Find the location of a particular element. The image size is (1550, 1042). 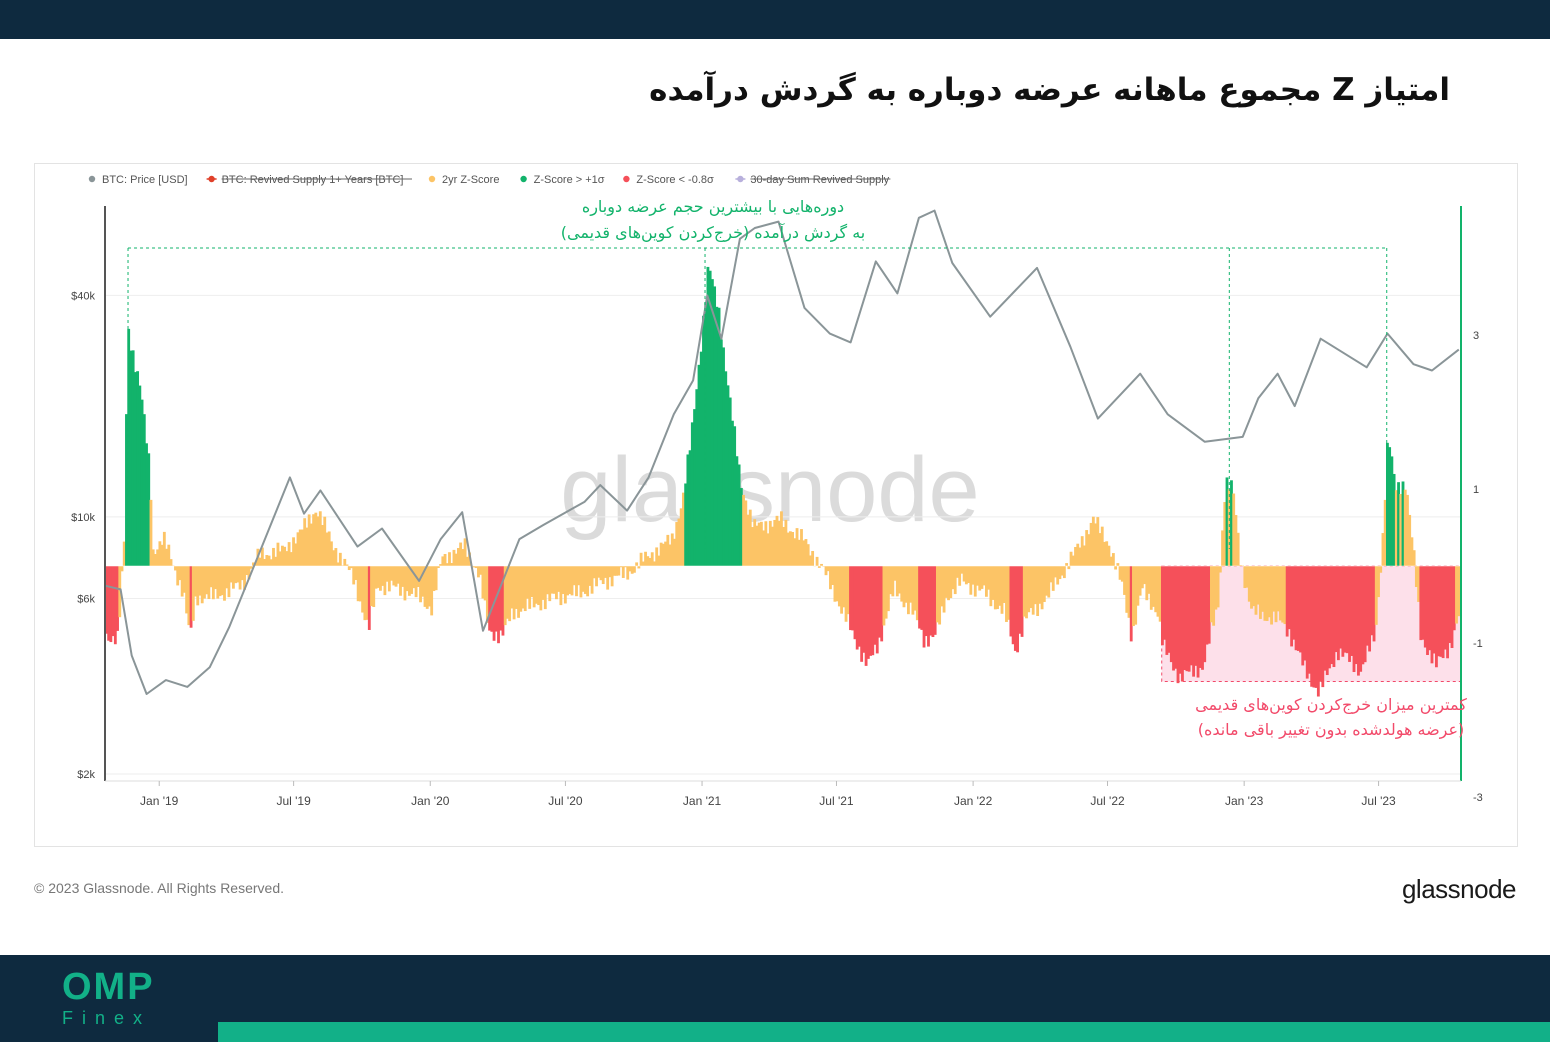

brand-logo: glassnode is located at coordinates (1459, 889).